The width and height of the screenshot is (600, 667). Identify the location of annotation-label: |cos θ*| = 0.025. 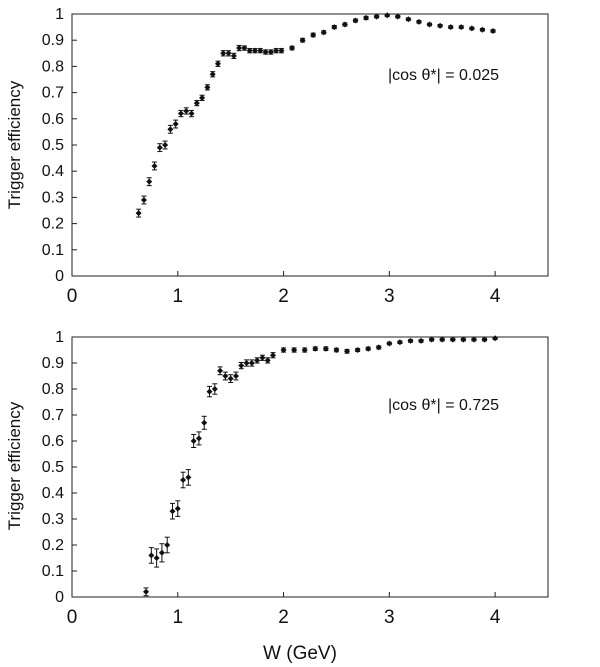
(443, 75).